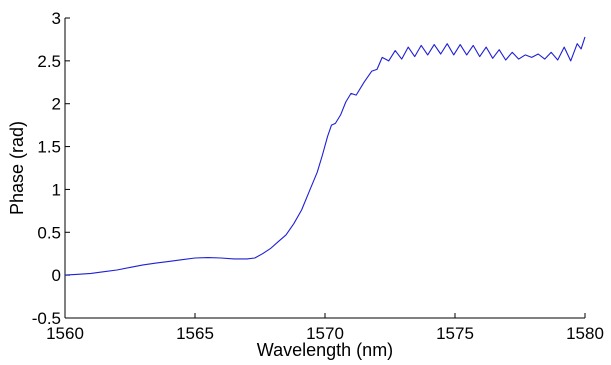 This screenshot has width=611, height=365. What do you see at coordinates (455, 333) in the screenshot?
I see `x-tick-label: 1575` at bounding box center [455, 333].